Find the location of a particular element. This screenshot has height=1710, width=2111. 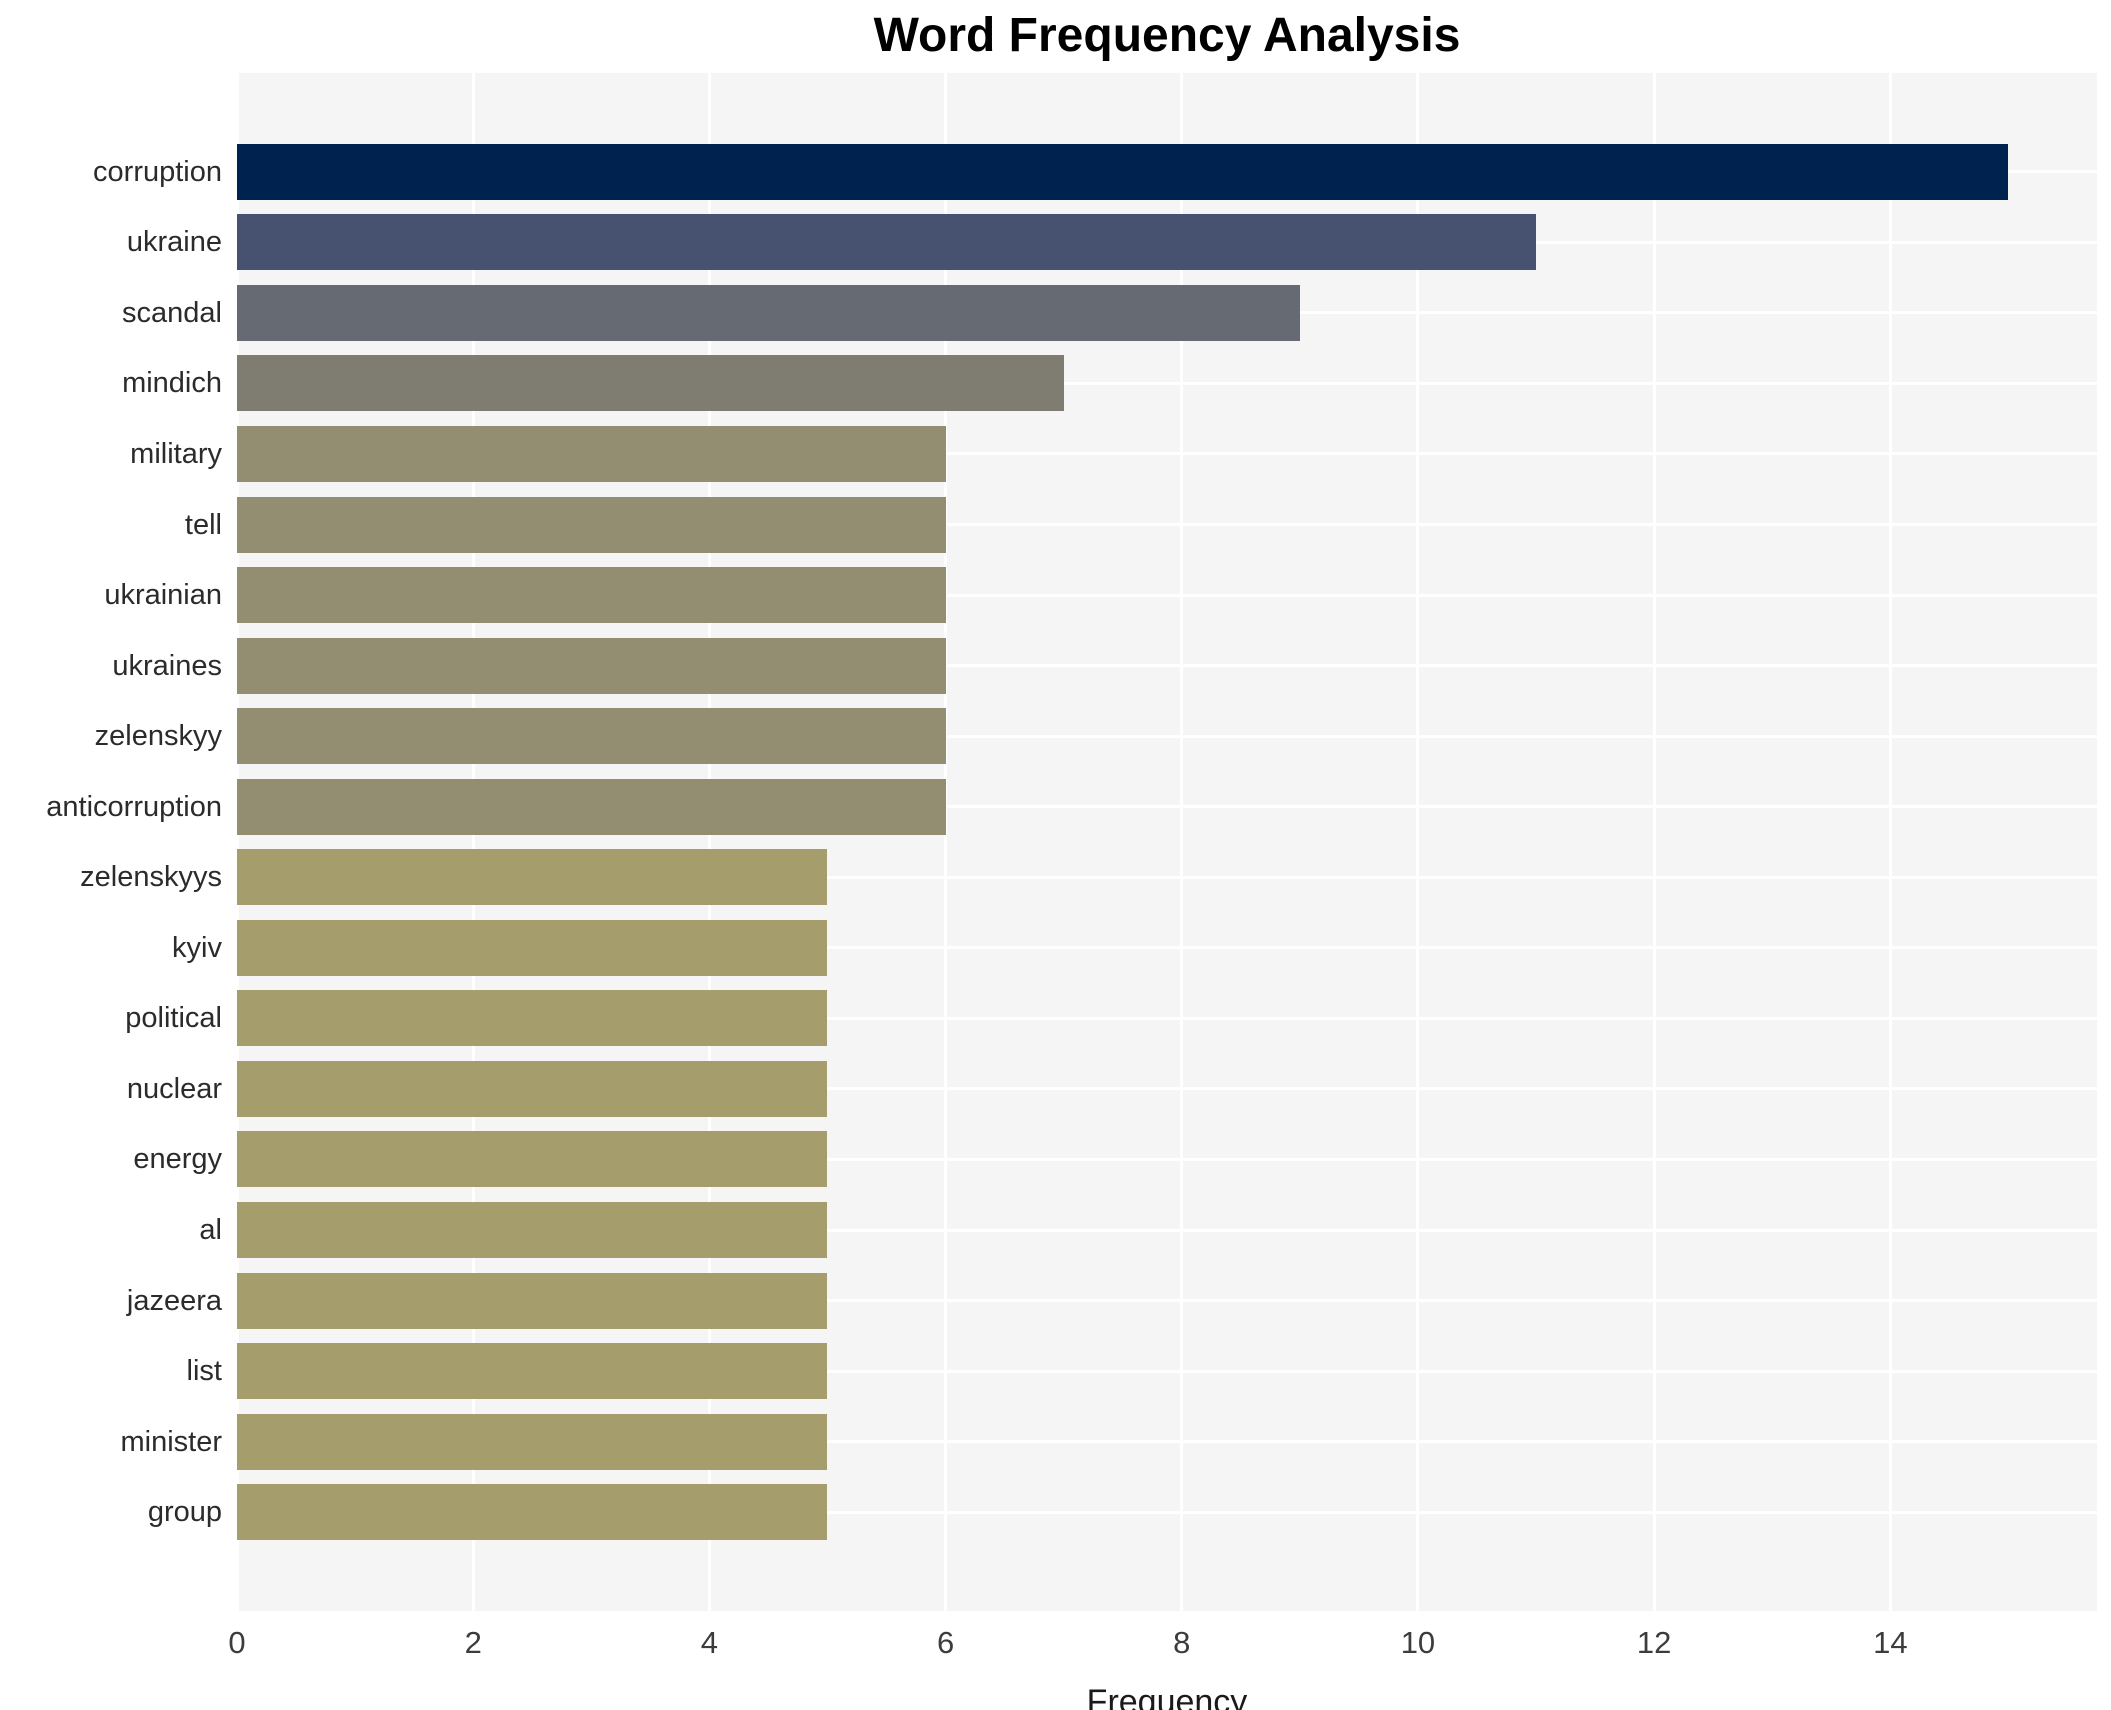

x-tick-label: 2 is located at coordinates (473, 1642).